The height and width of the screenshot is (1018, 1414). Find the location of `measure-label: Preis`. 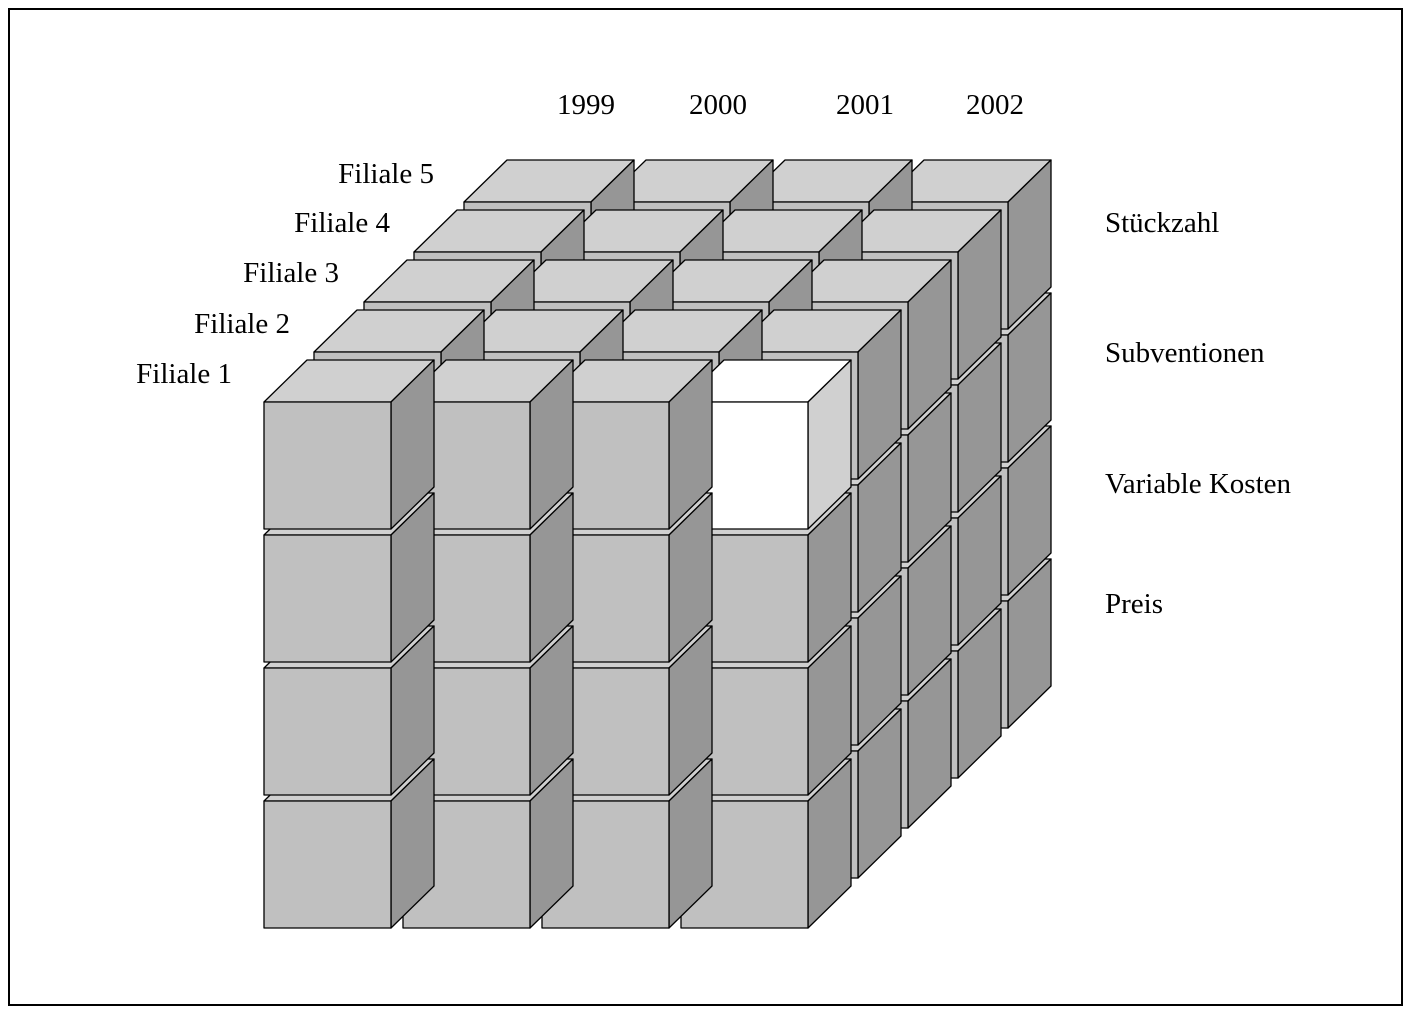

measure-label: Preis is located at coordinates (1134, 604).